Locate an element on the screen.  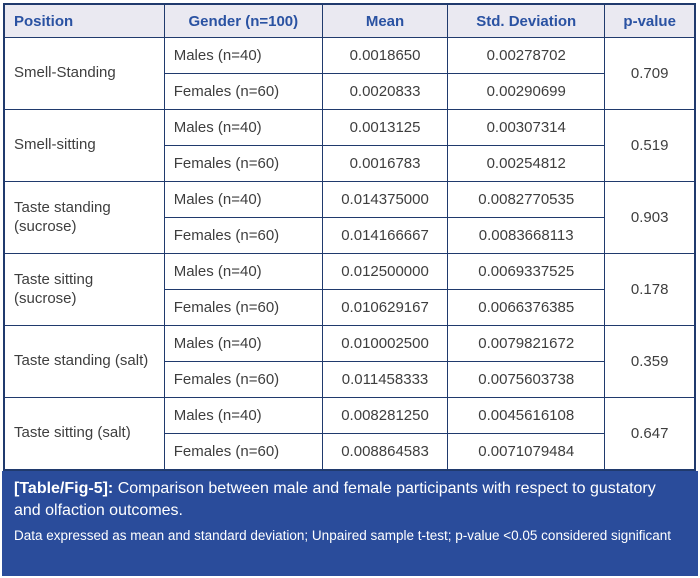
header-position: Position is located at coordinates (84, 20).